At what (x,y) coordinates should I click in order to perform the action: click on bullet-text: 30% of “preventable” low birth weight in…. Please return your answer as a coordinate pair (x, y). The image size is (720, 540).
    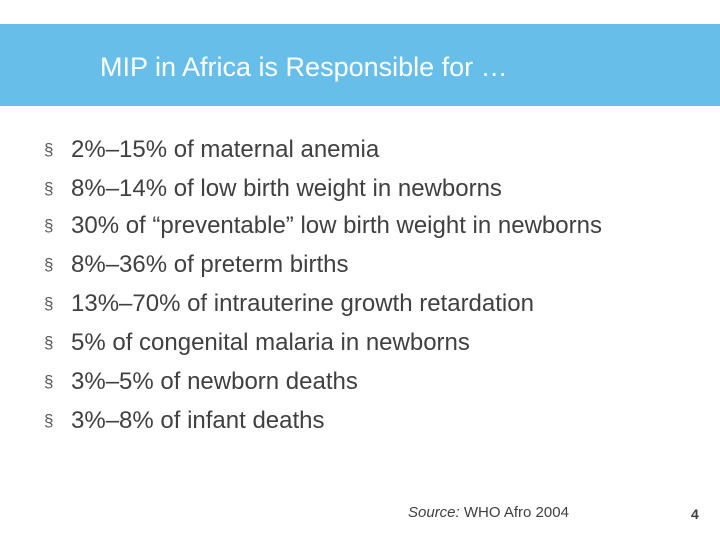
    Looking at the image, I should click on (336, 225).